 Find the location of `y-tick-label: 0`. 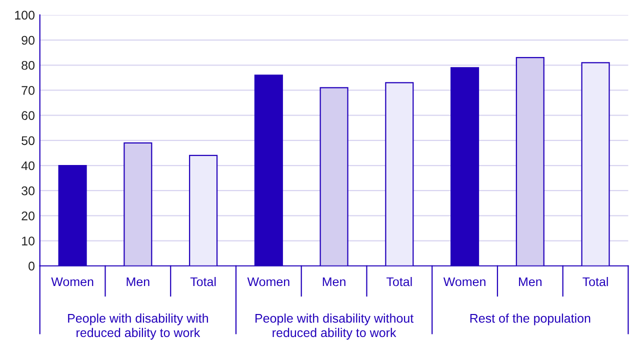

y-tick-label: 0 is located at coordinates (31, 266).